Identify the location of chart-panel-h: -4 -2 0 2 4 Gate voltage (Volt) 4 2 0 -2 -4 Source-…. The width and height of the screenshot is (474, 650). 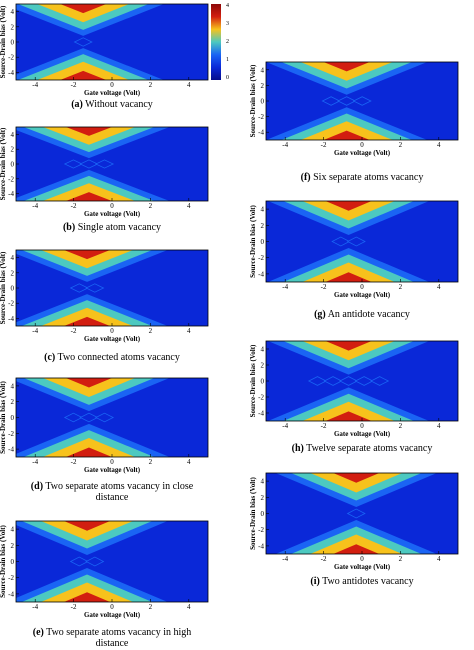
(354, 391).